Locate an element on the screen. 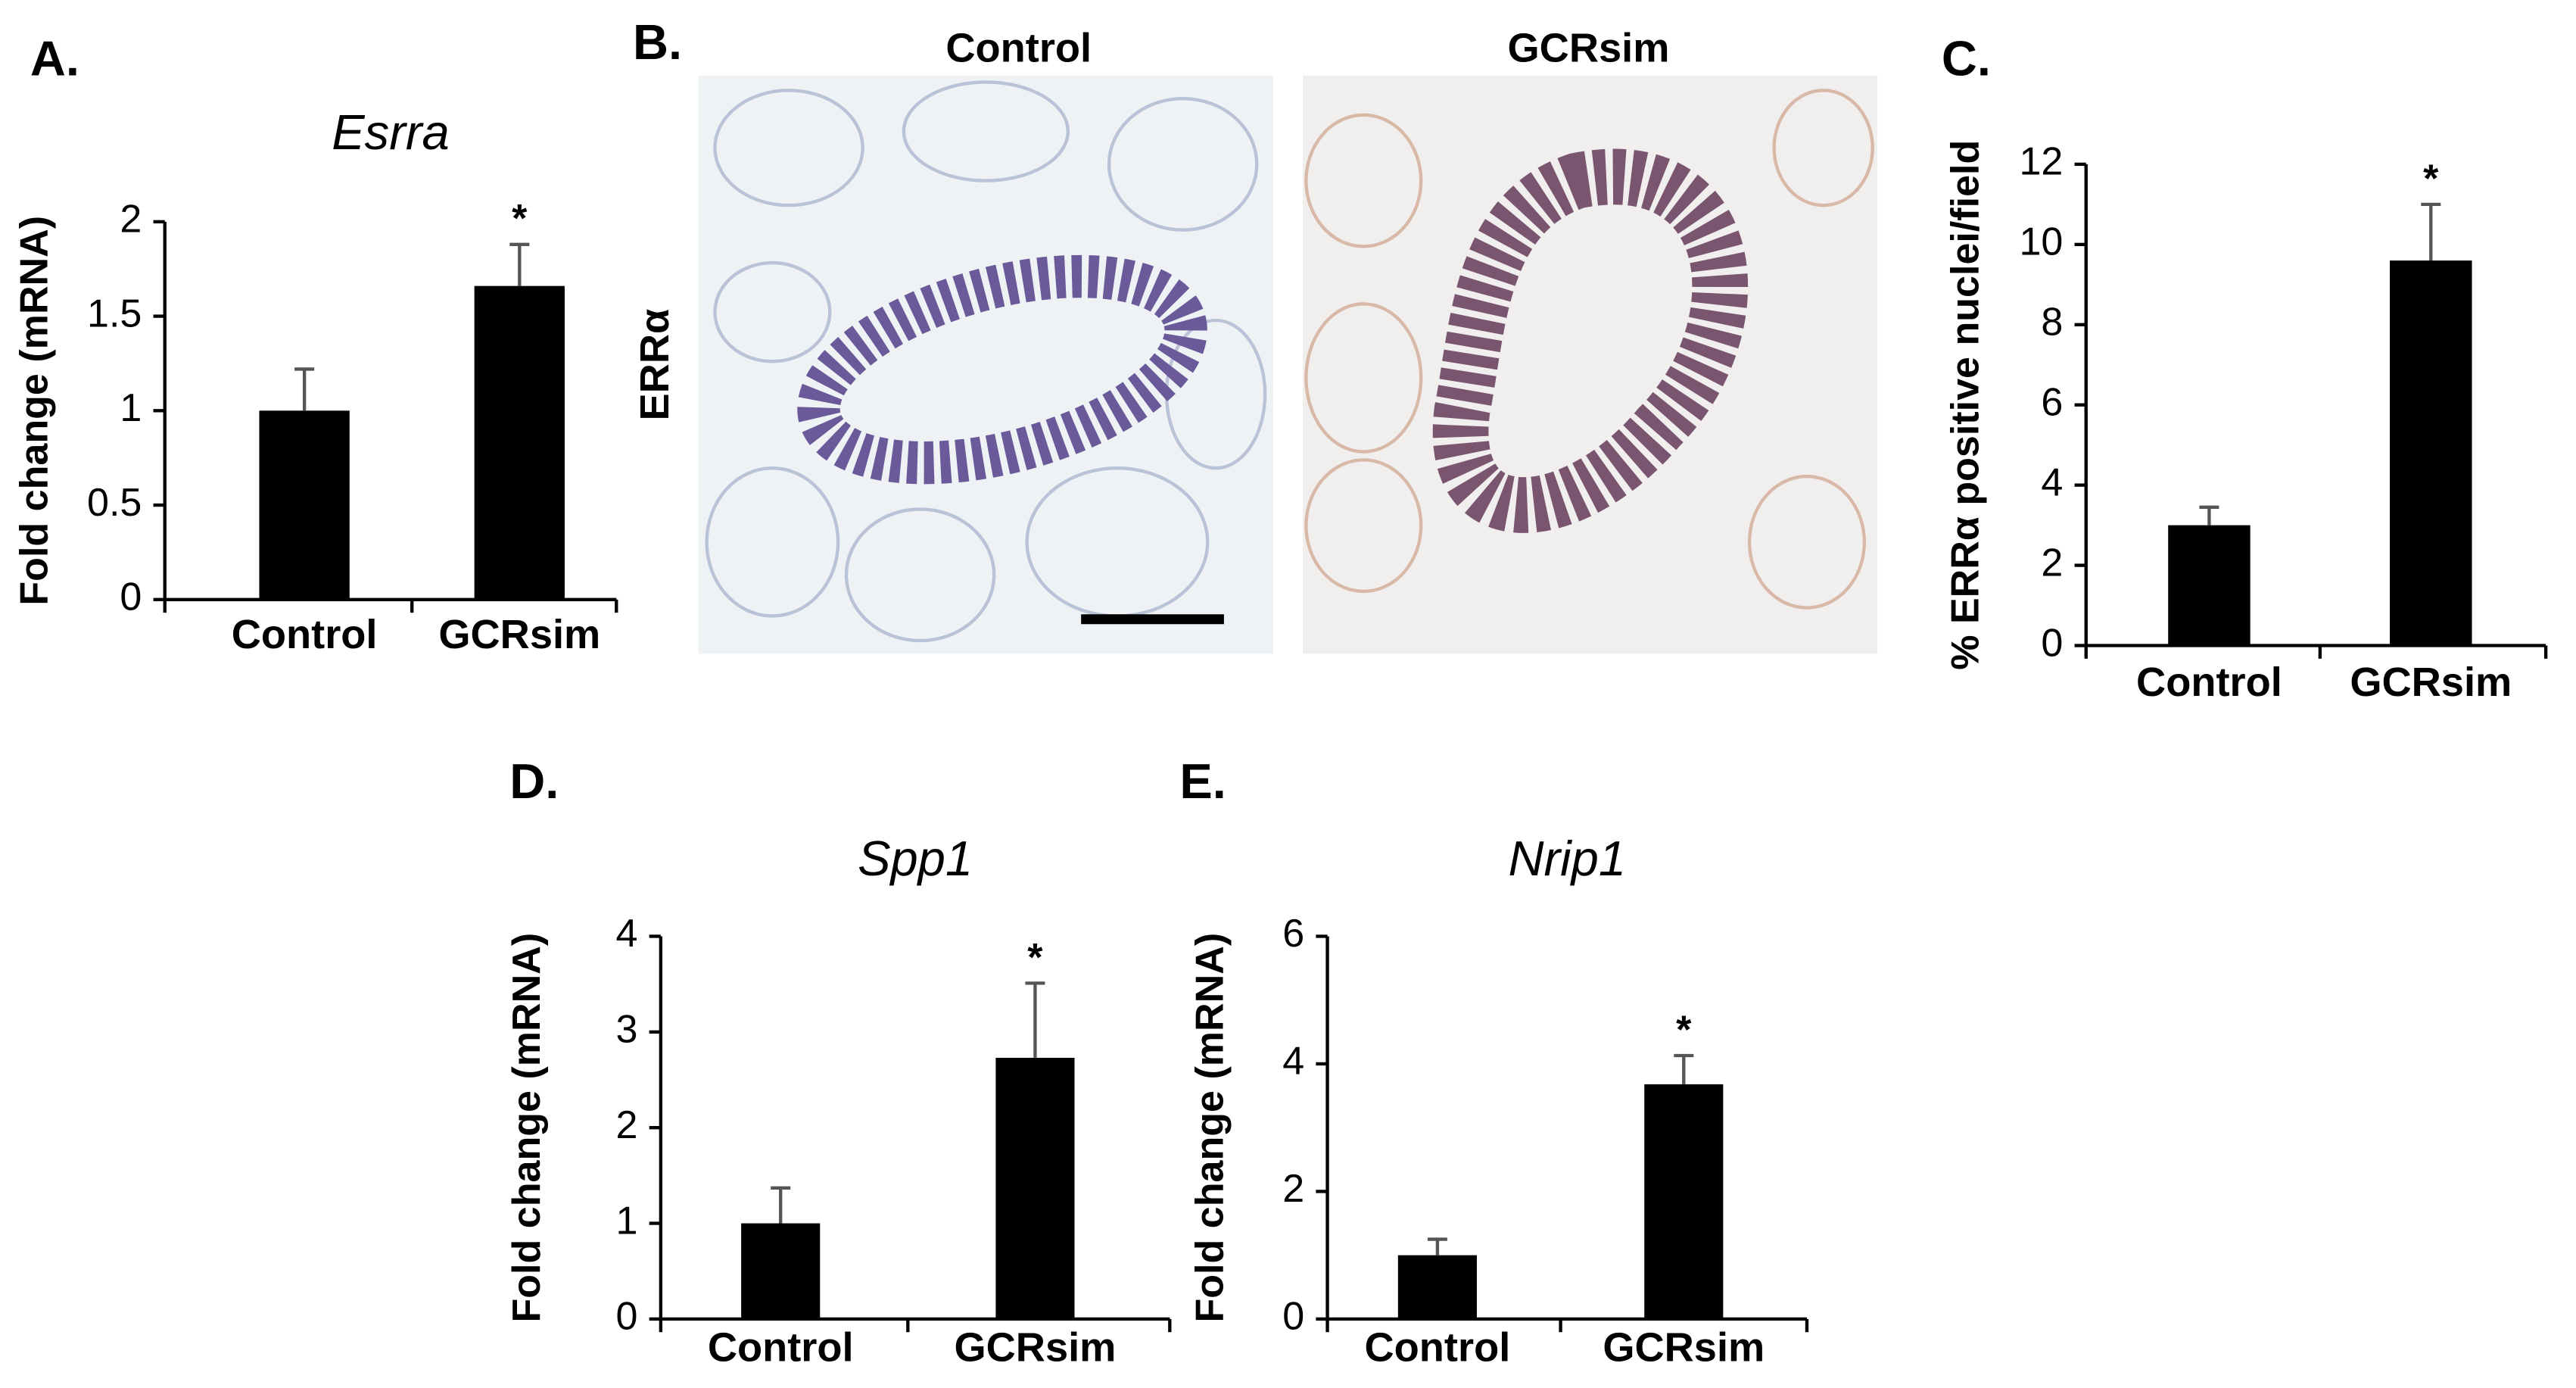 The width and height of the screenshot is (2576, 1388). column-label: Control is located at coordinates (1018, 48).